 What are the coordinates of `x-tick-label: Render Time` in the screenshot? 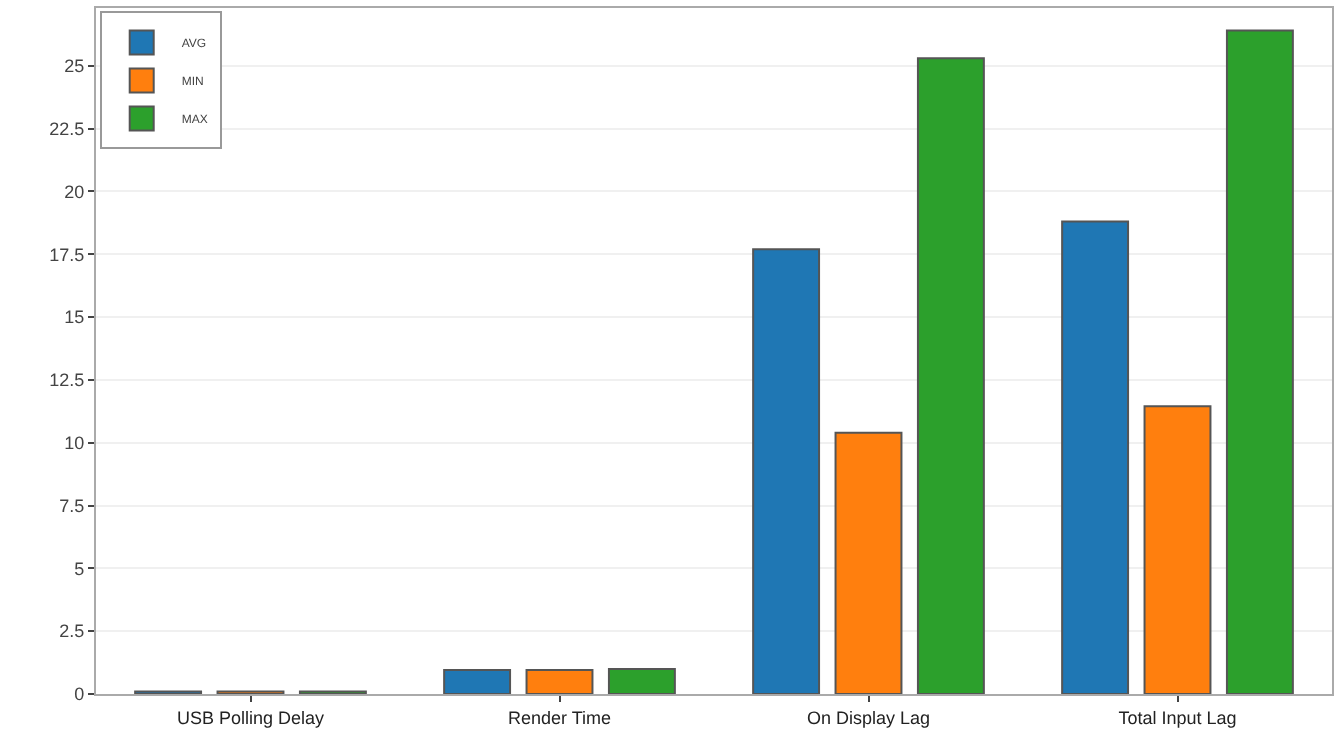 It's located at (559, 717).